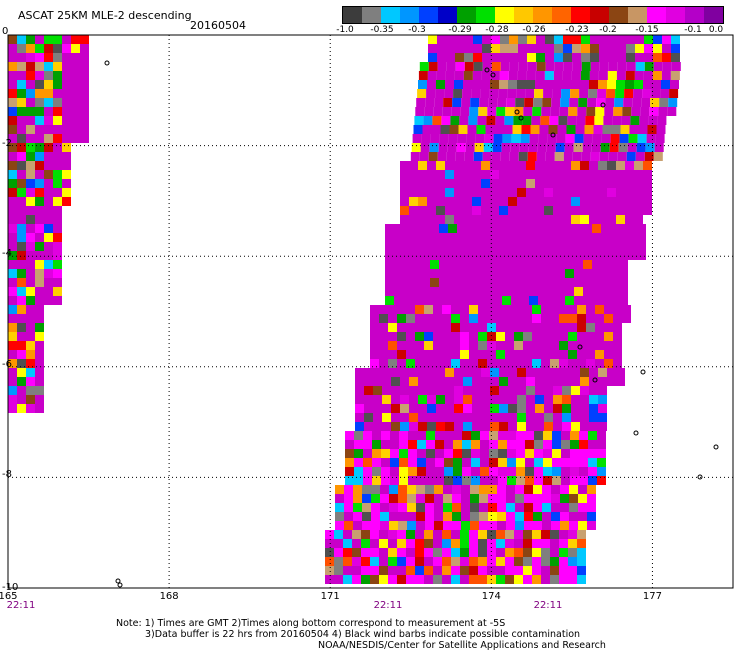  I want to click on colorbar-tick-label: -0.2, so click(608, 30).